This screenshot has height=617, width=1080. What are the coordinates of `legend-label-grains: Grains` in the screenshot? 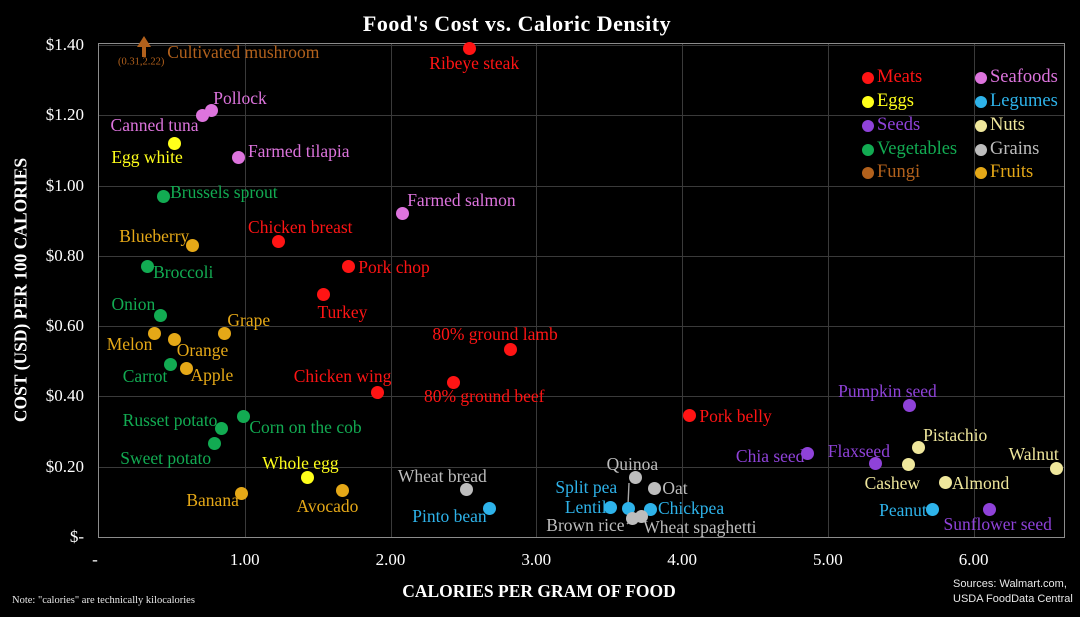 It's located at (1015, 149).